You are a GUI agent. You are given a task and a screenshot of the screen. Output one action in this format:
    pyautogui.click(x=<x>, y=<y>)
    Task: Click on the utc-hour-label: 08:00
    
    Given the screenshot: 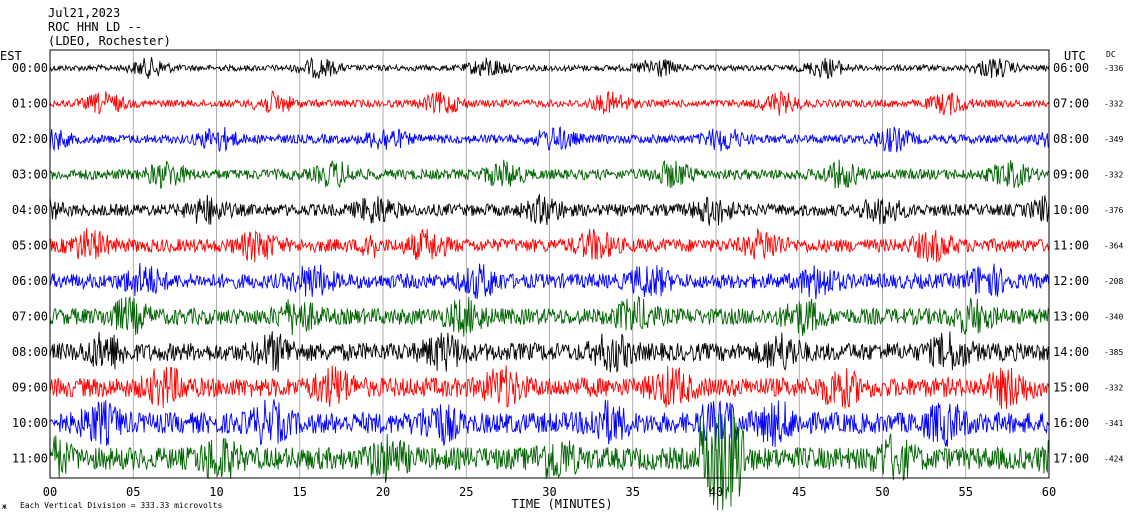 What is the action you would take?
    pyautogui.click(x=1071, y=139)
    